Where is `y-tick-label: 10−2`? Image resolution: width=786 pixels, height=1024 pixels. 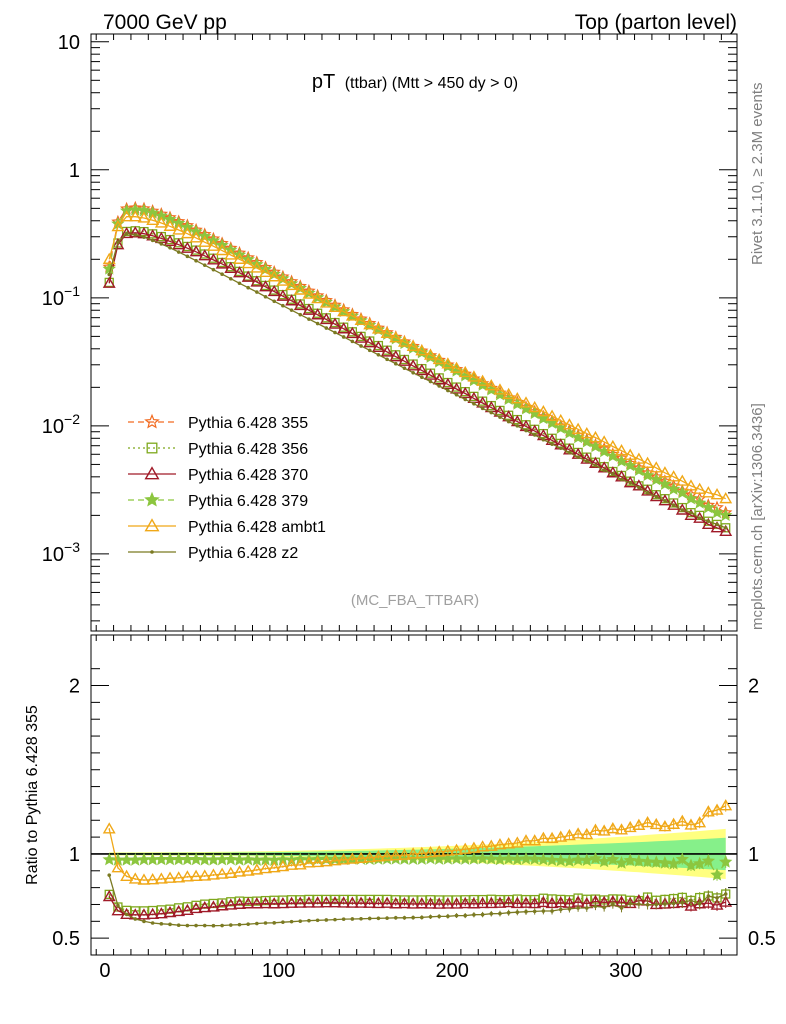 y-tick-label: 10−2 is located at coordinates (61, 424).